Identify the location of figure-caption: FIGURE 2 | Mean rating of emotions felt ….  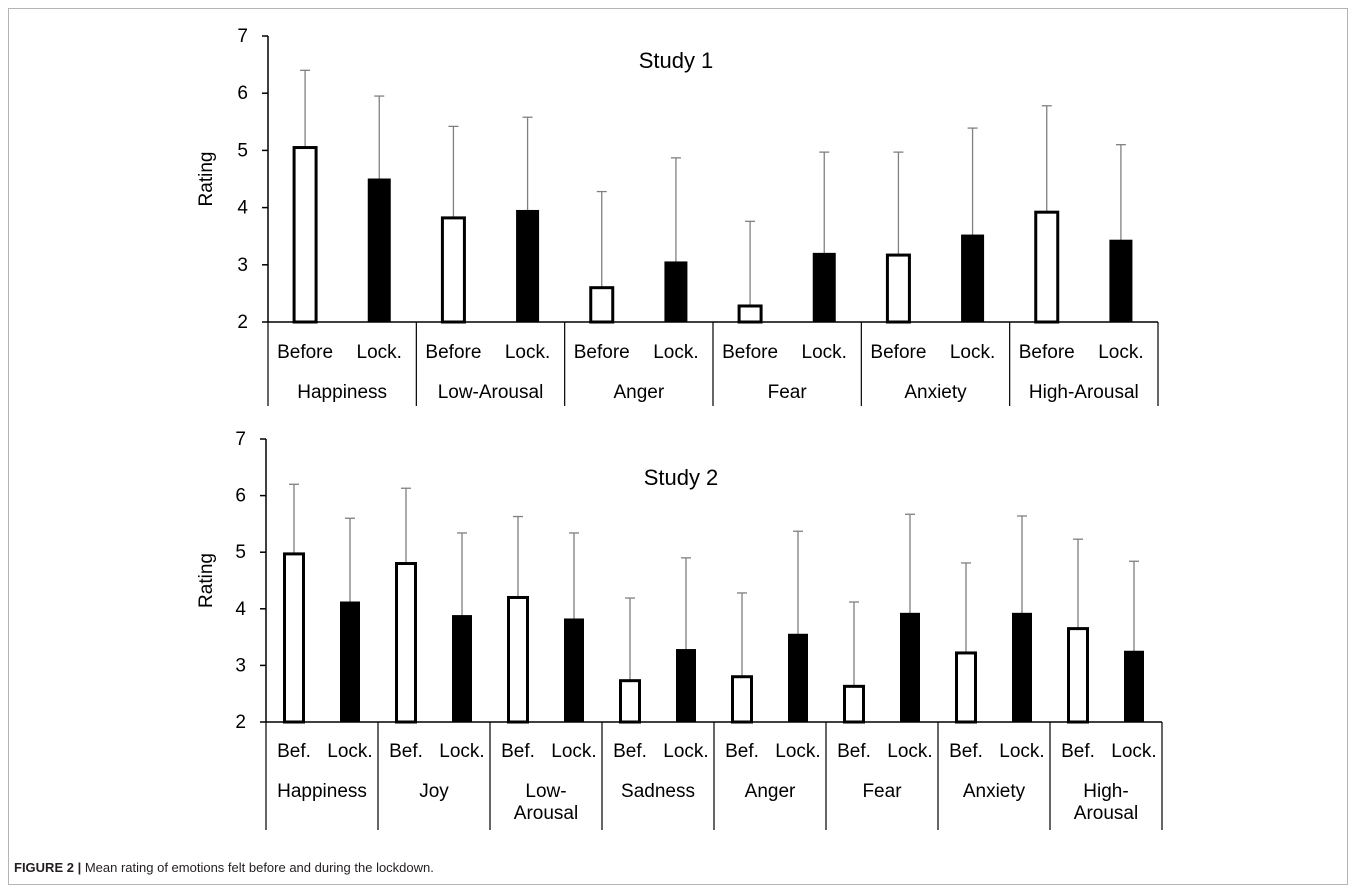
(224, 867).